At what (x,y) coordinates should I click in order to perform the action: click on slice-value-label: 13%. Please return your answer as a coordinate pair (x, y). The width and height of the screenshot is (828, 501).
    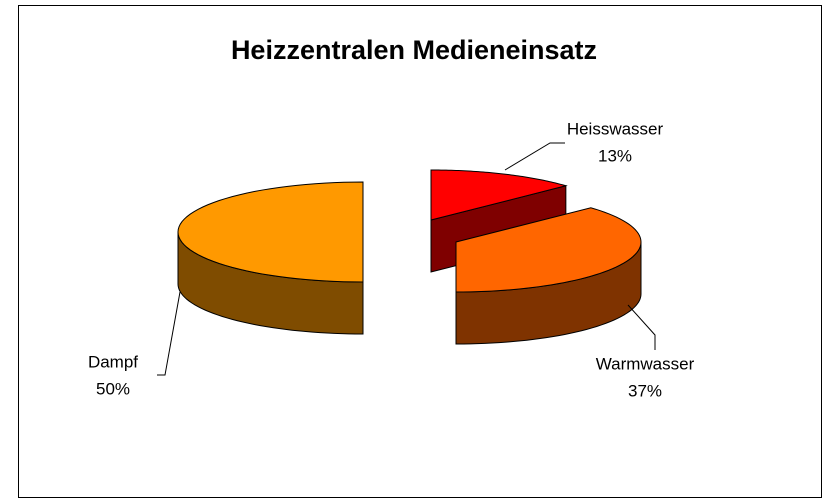
    Looking at the image, I should click on (615, 155).